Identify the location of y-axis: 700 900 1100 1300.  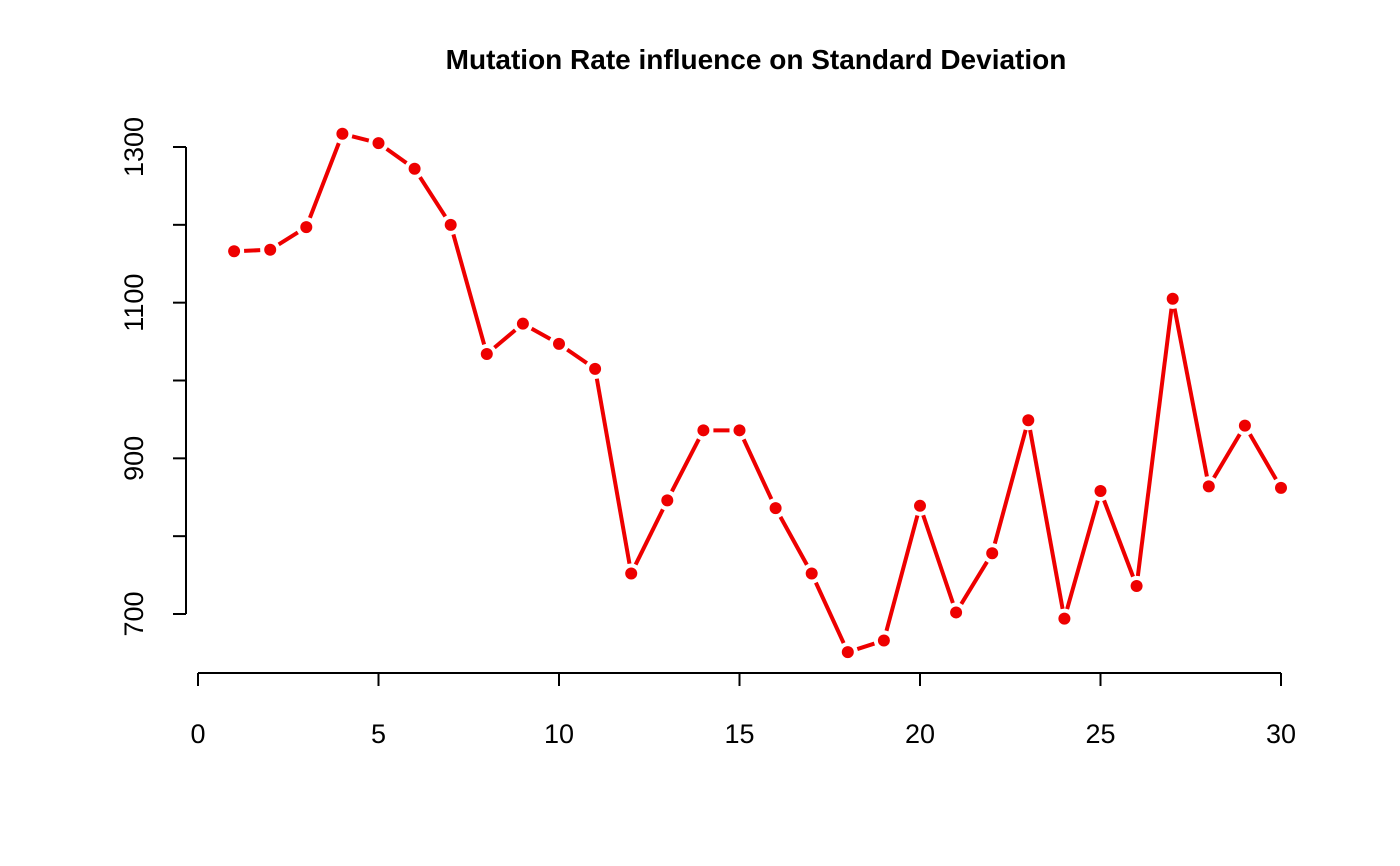
(153, 377).